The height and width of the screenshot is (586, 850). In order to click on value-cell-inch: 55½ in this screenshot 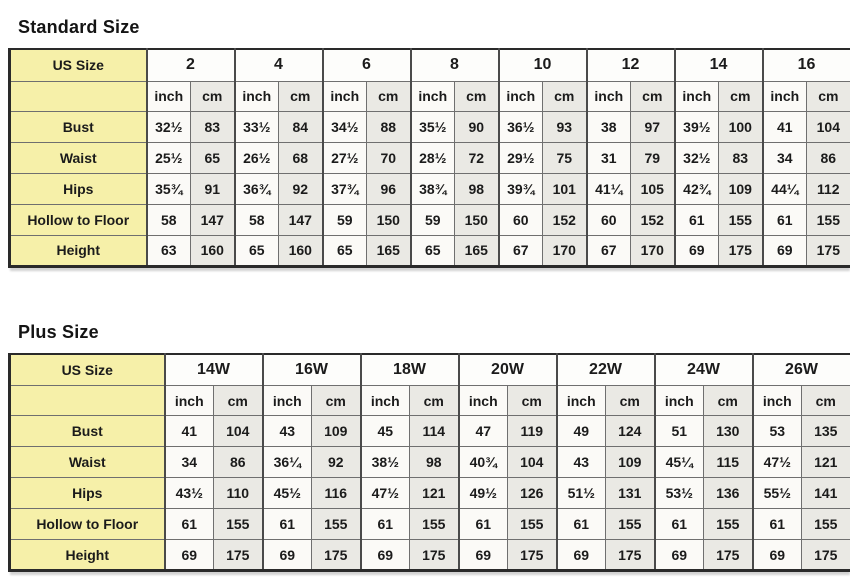, I will do `click(776, 493)`.